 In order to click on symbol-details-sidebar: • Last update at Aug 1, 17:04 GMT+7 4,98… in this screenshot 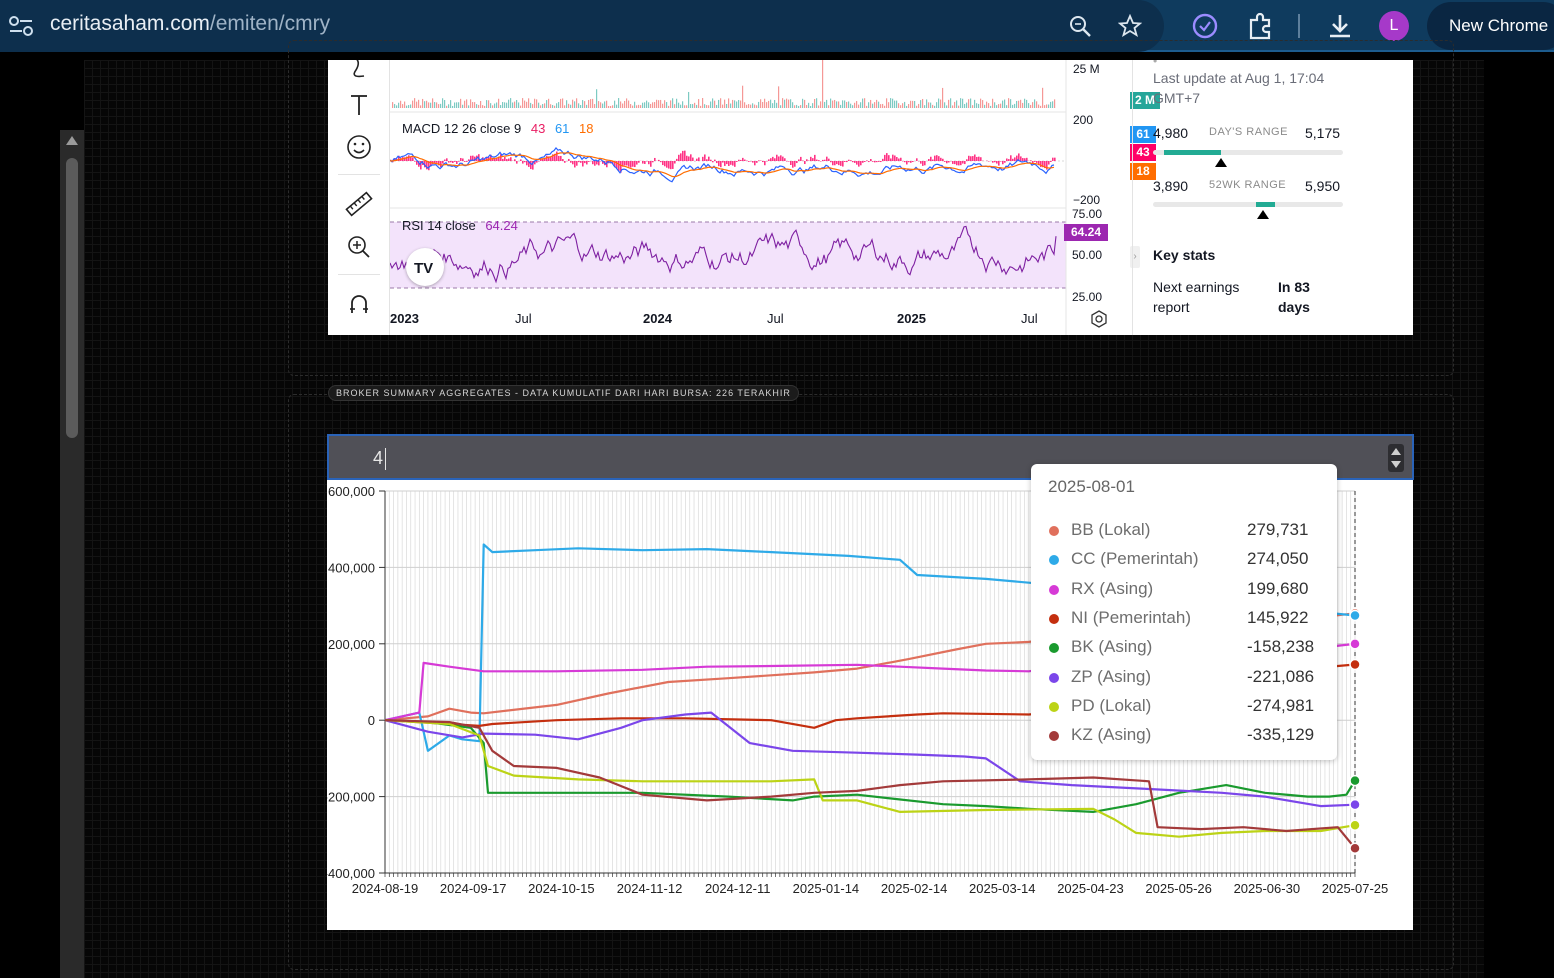, I will do `click(1272, 197)`.